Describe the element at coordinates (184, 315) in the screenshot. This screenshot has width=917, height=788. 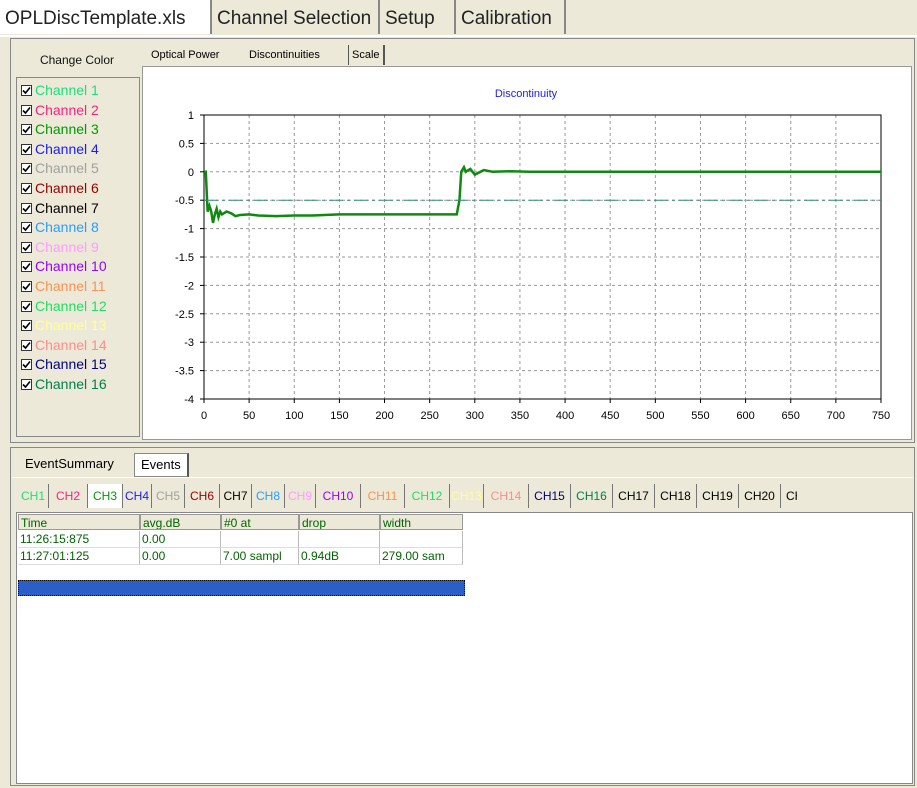
I see `y-tick-label: -2.5` at that location.